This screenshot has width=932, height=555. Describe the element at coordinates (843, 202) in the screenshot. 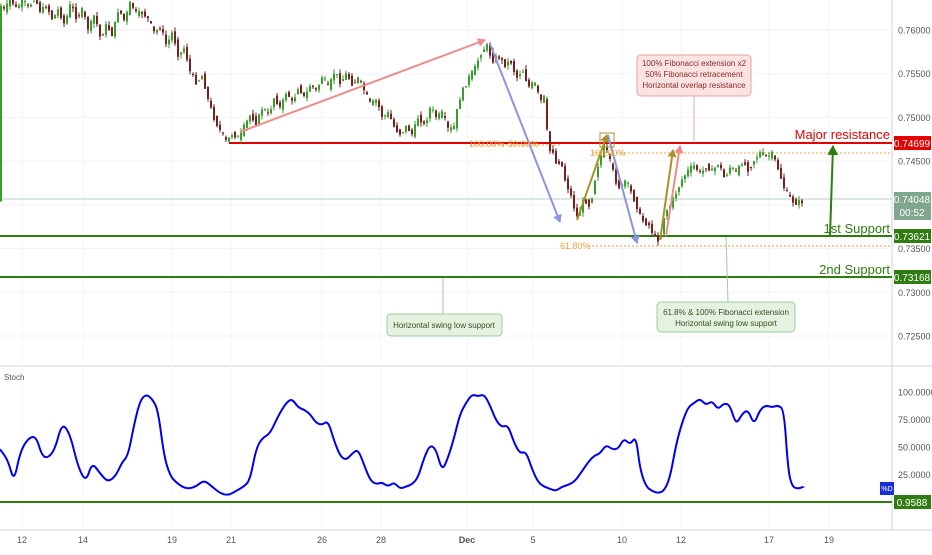

I see `level-labels: Major resistance 1st Support 2nd Support` at that location.